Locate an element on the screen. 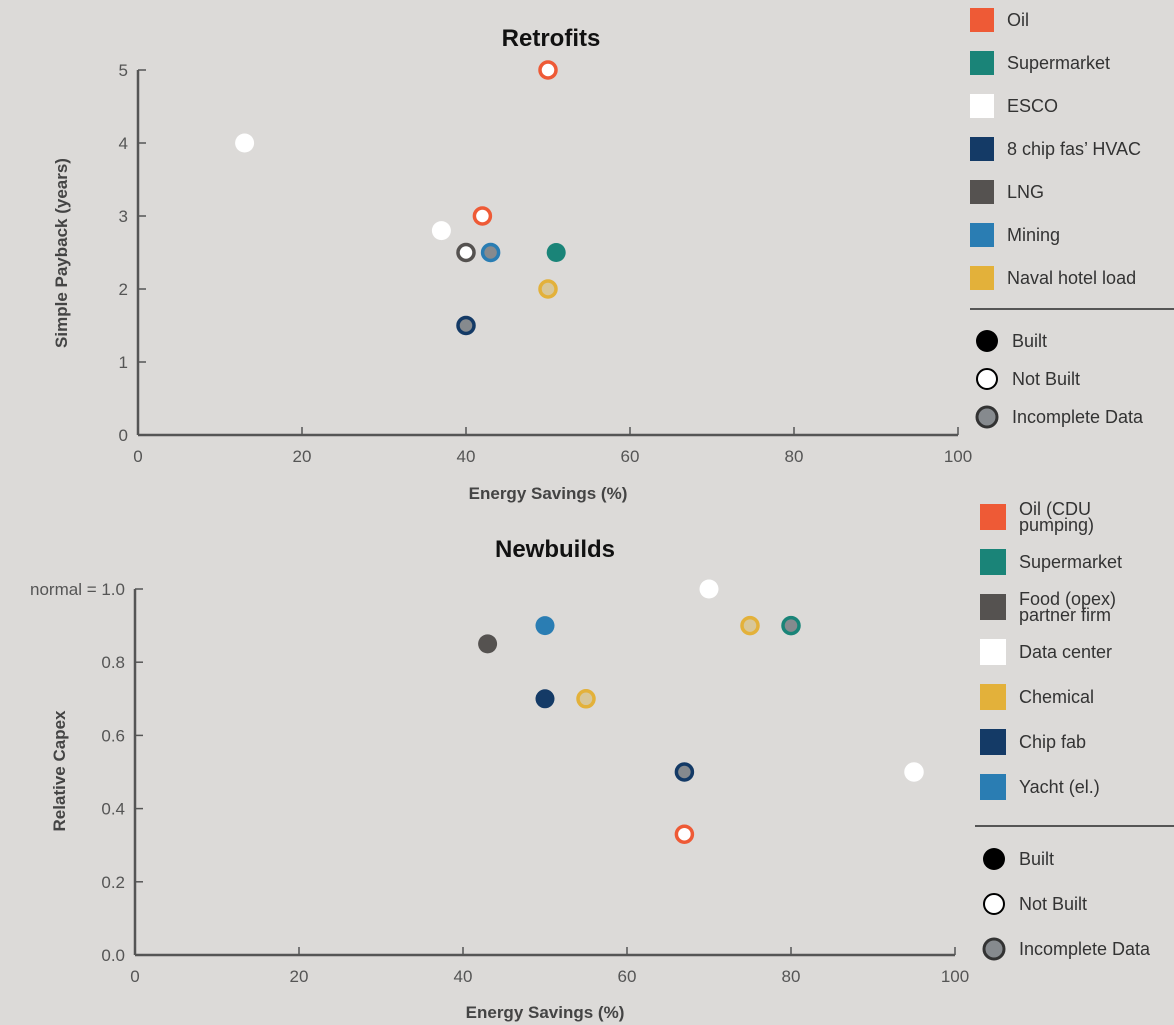 This screenshot has height=1025, width=1174. data-point-oil-cdu-pumping is located at coordinates (684, 834).